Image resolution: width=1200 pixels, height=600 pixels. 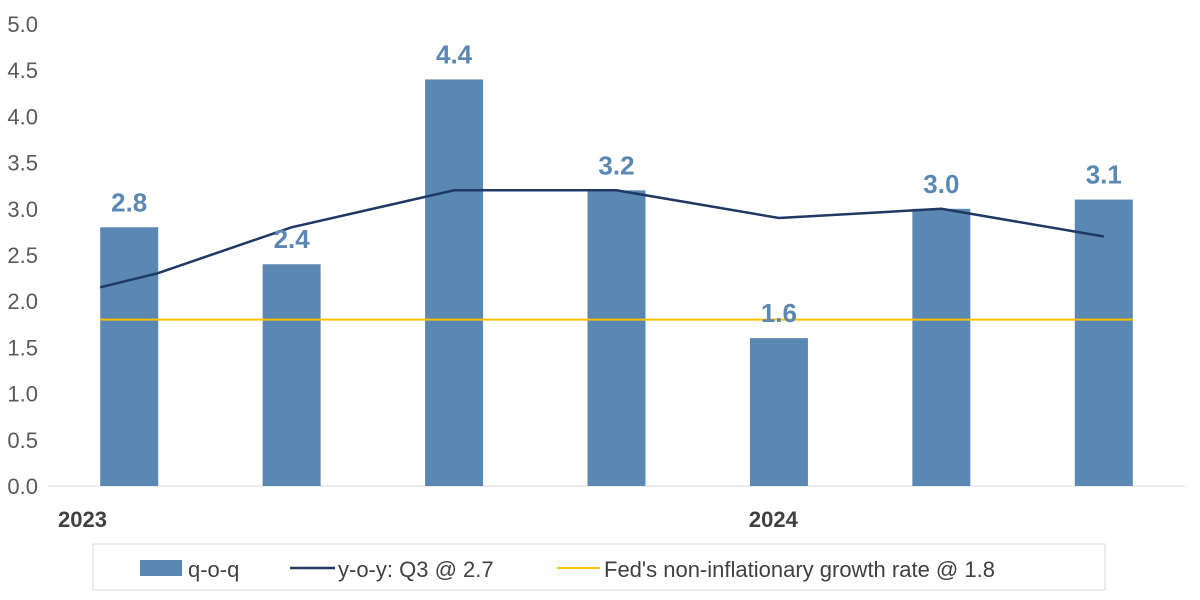 What do you see at coordinates (22, 116) in the screenshot?
I see `y-tick-label: 4.0` at bounding box center [22, 116].